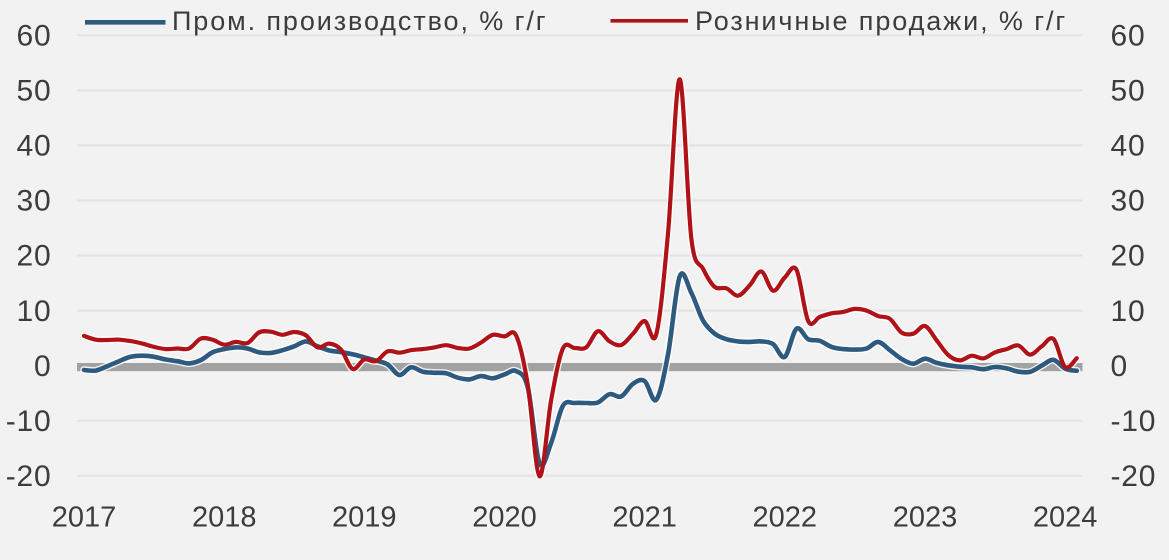 The height and width of the screenshot is (560, 1169). What do you see at coordinates (925, 517) in the screenshot?
I see `svg-text: 2023` at bounding box center [925, 517].